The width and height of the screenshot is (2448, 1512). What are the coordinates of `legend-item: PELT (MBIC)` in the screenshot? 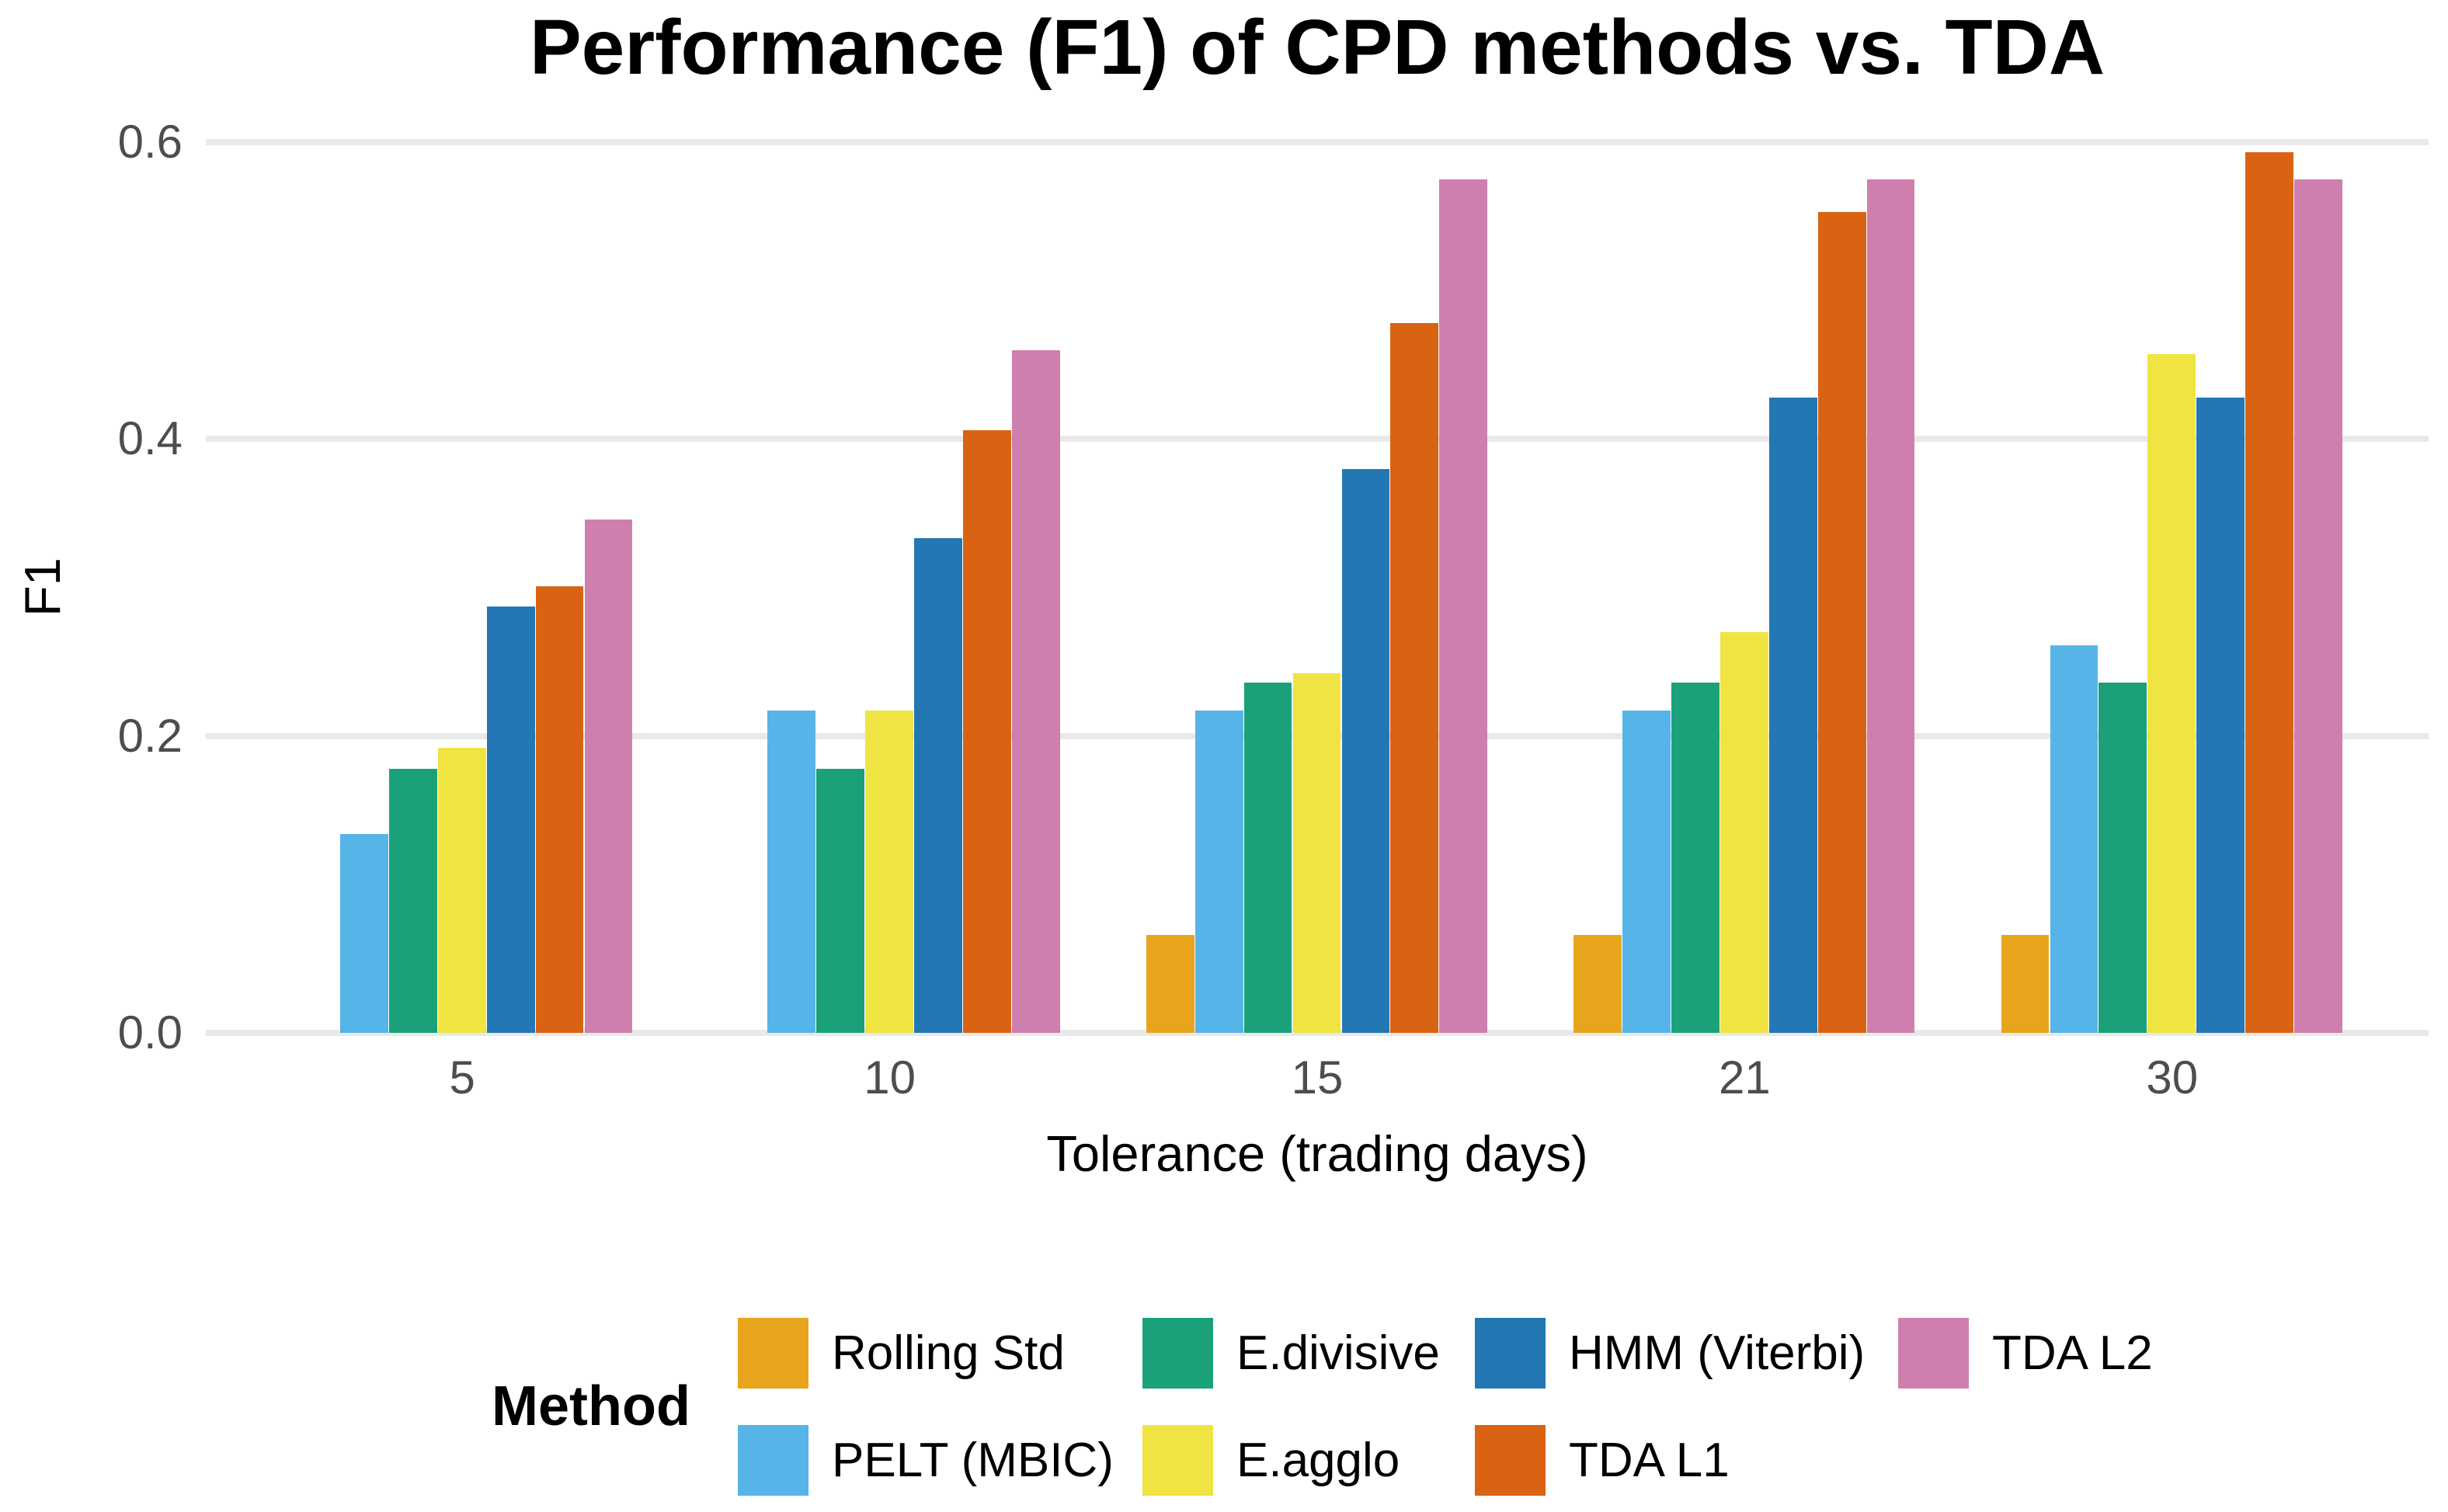 It's located at (940, 1460).